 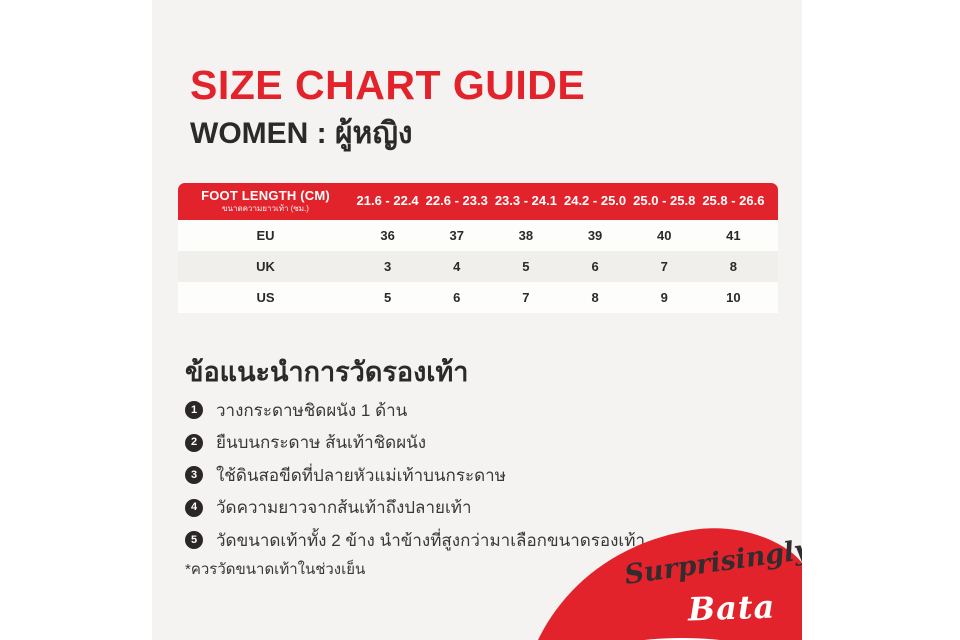 I want to click on row-label: UK, so click(x=265, y=266).